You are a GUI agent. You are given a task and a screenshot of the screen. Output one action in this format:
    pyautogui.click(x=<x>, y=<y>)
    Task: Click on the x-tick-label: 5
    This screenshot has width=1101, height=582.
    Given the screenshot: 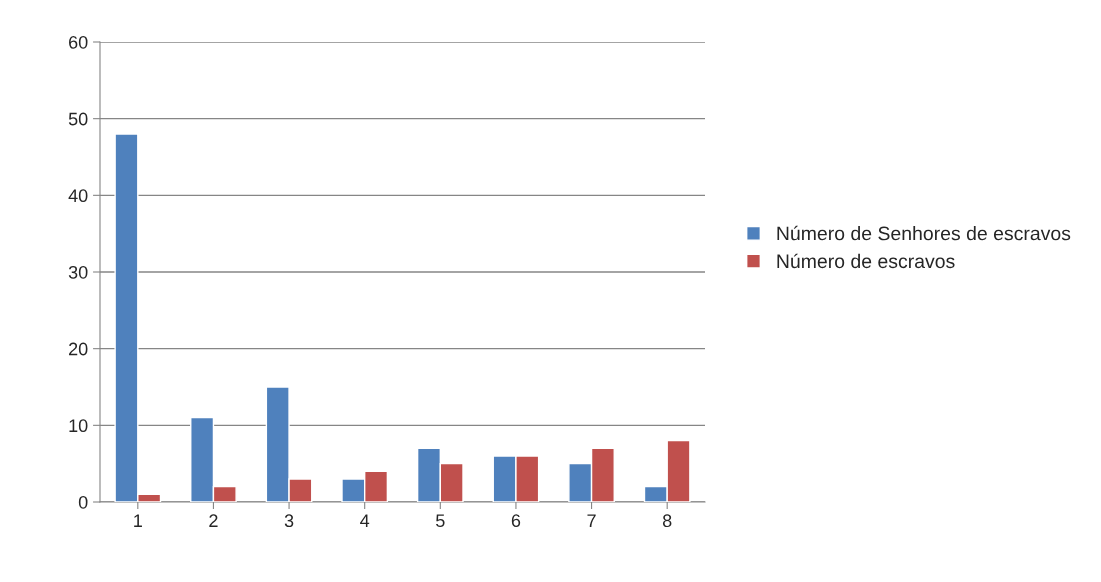 What is the action you would take?
    pyautogui.click(x=440, y=521)
    